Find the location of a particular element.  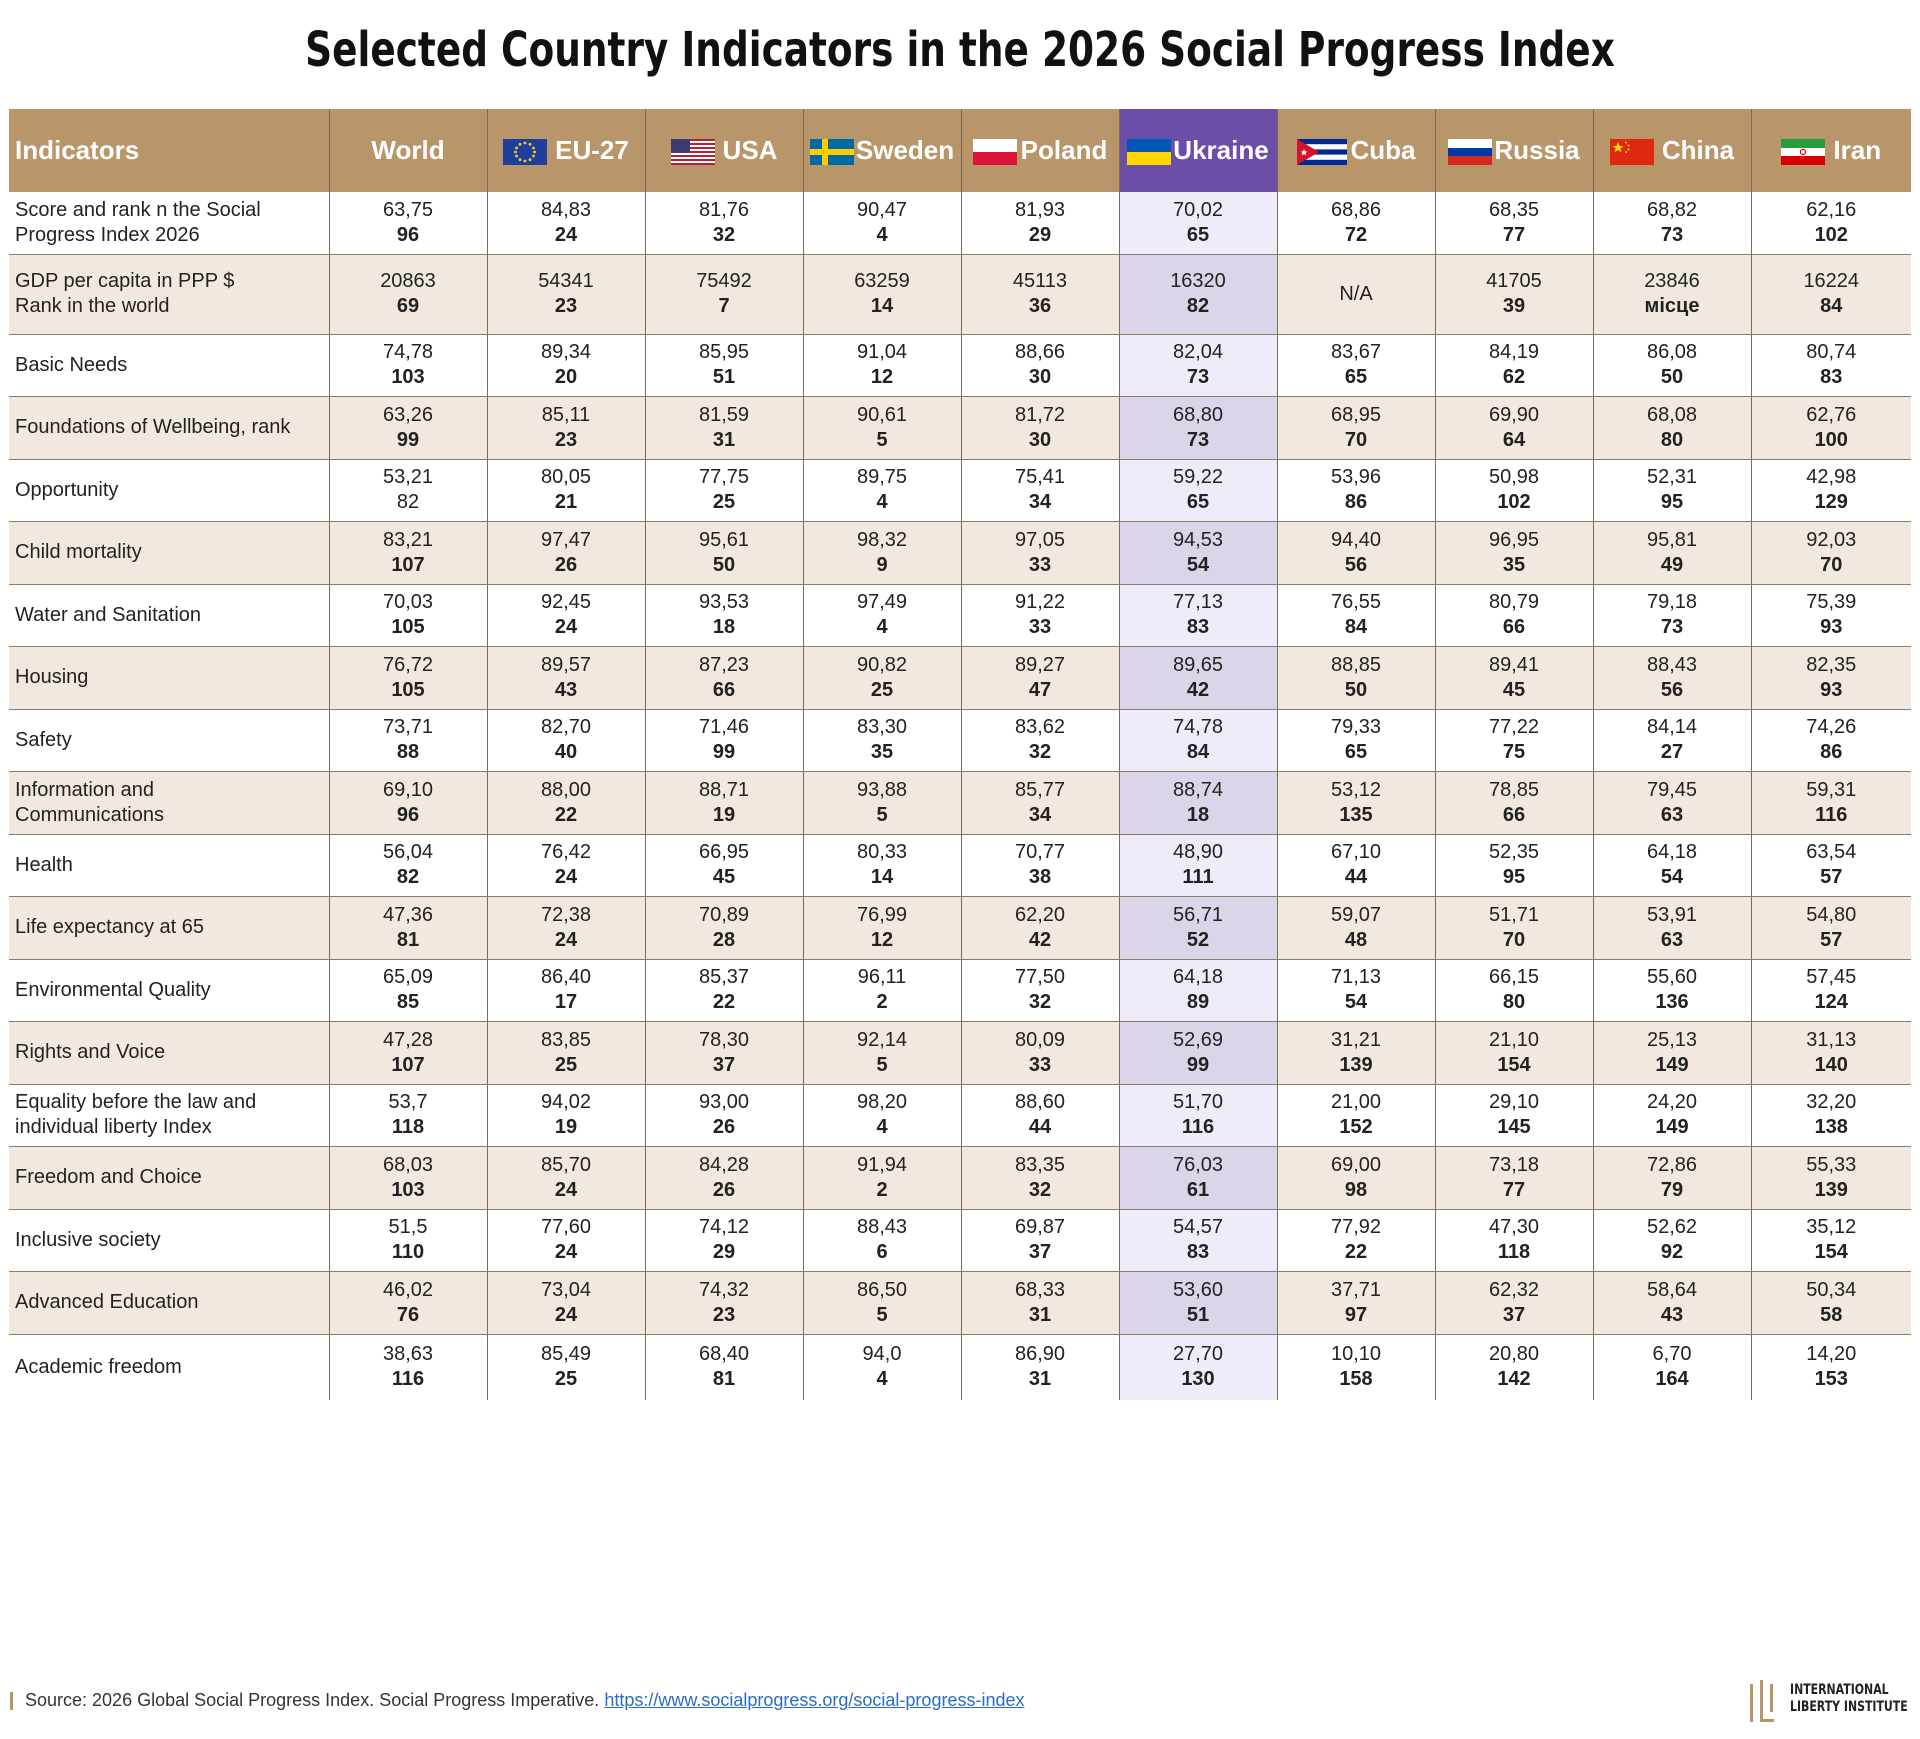

score-value: 90,61 is located at coordinates (882, 414).